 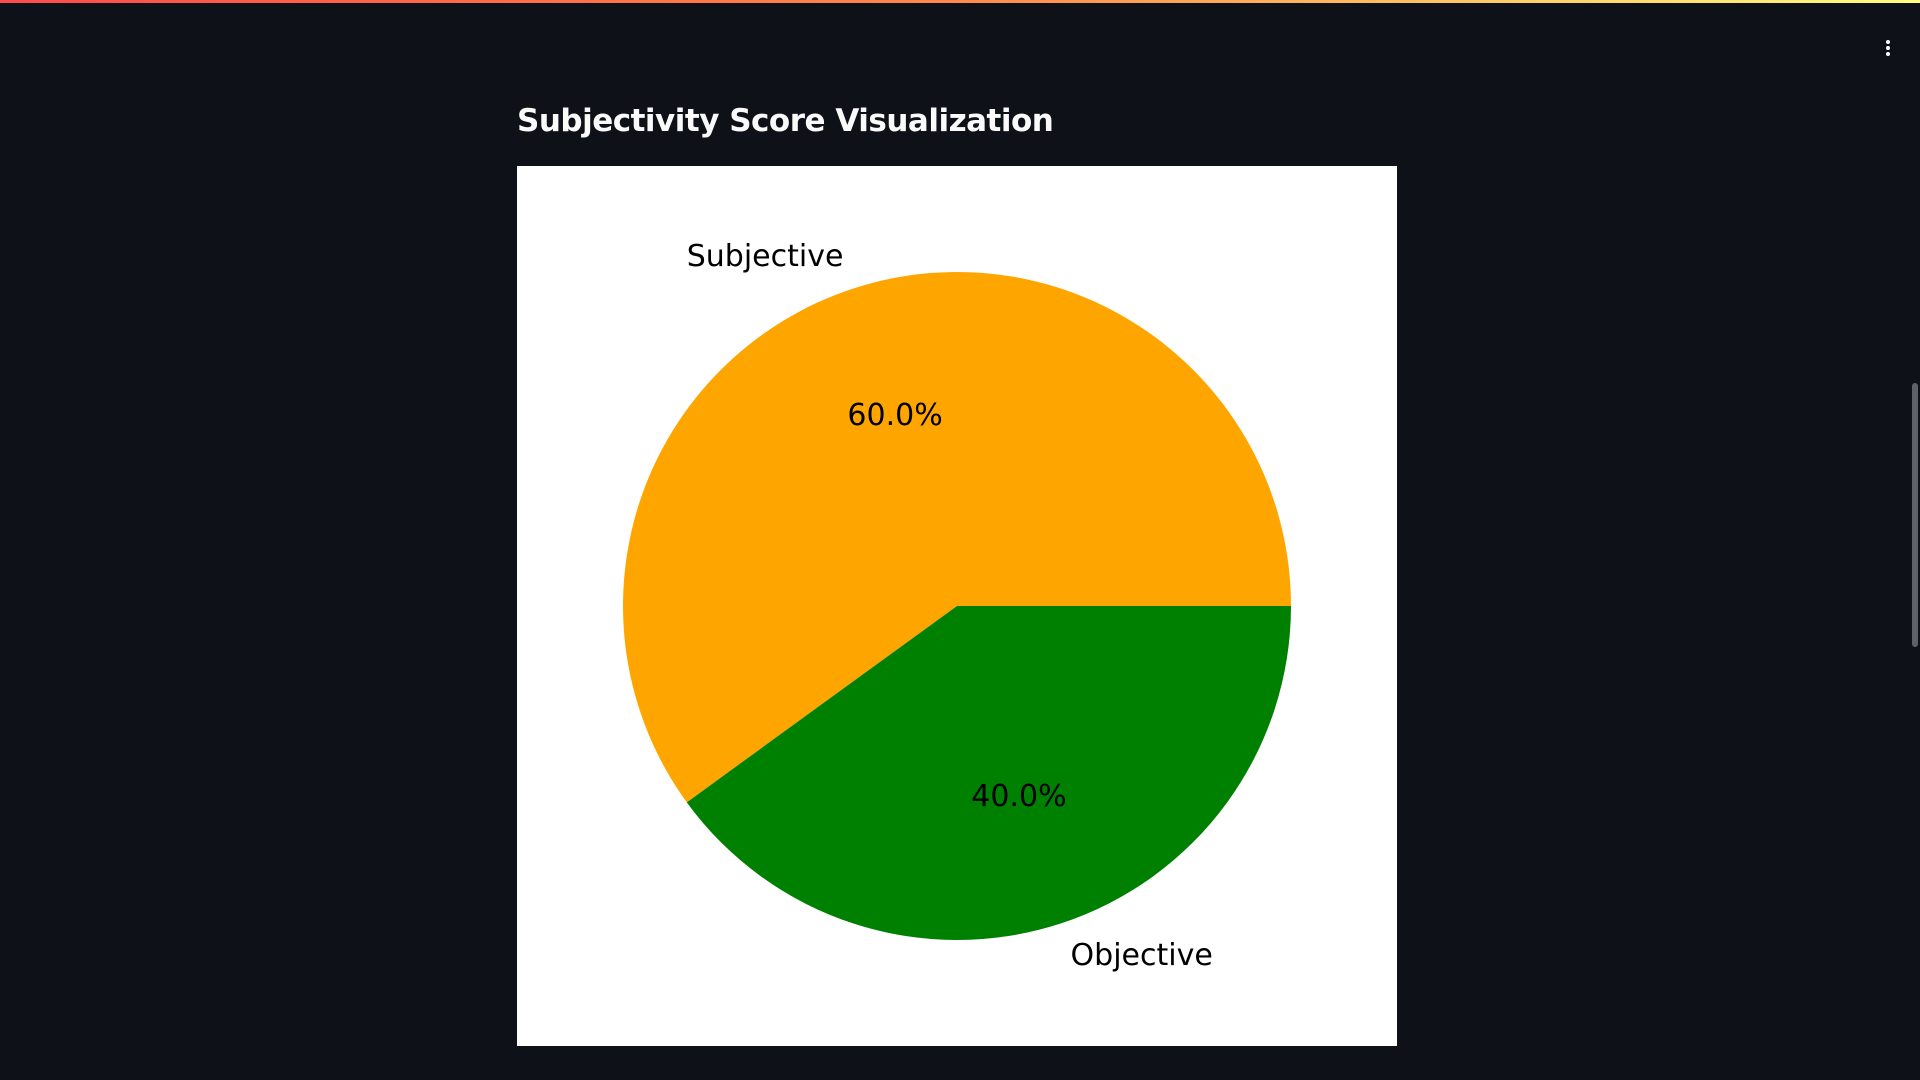 I want to click on pie-slice-objective, so click(x=988, y=773).